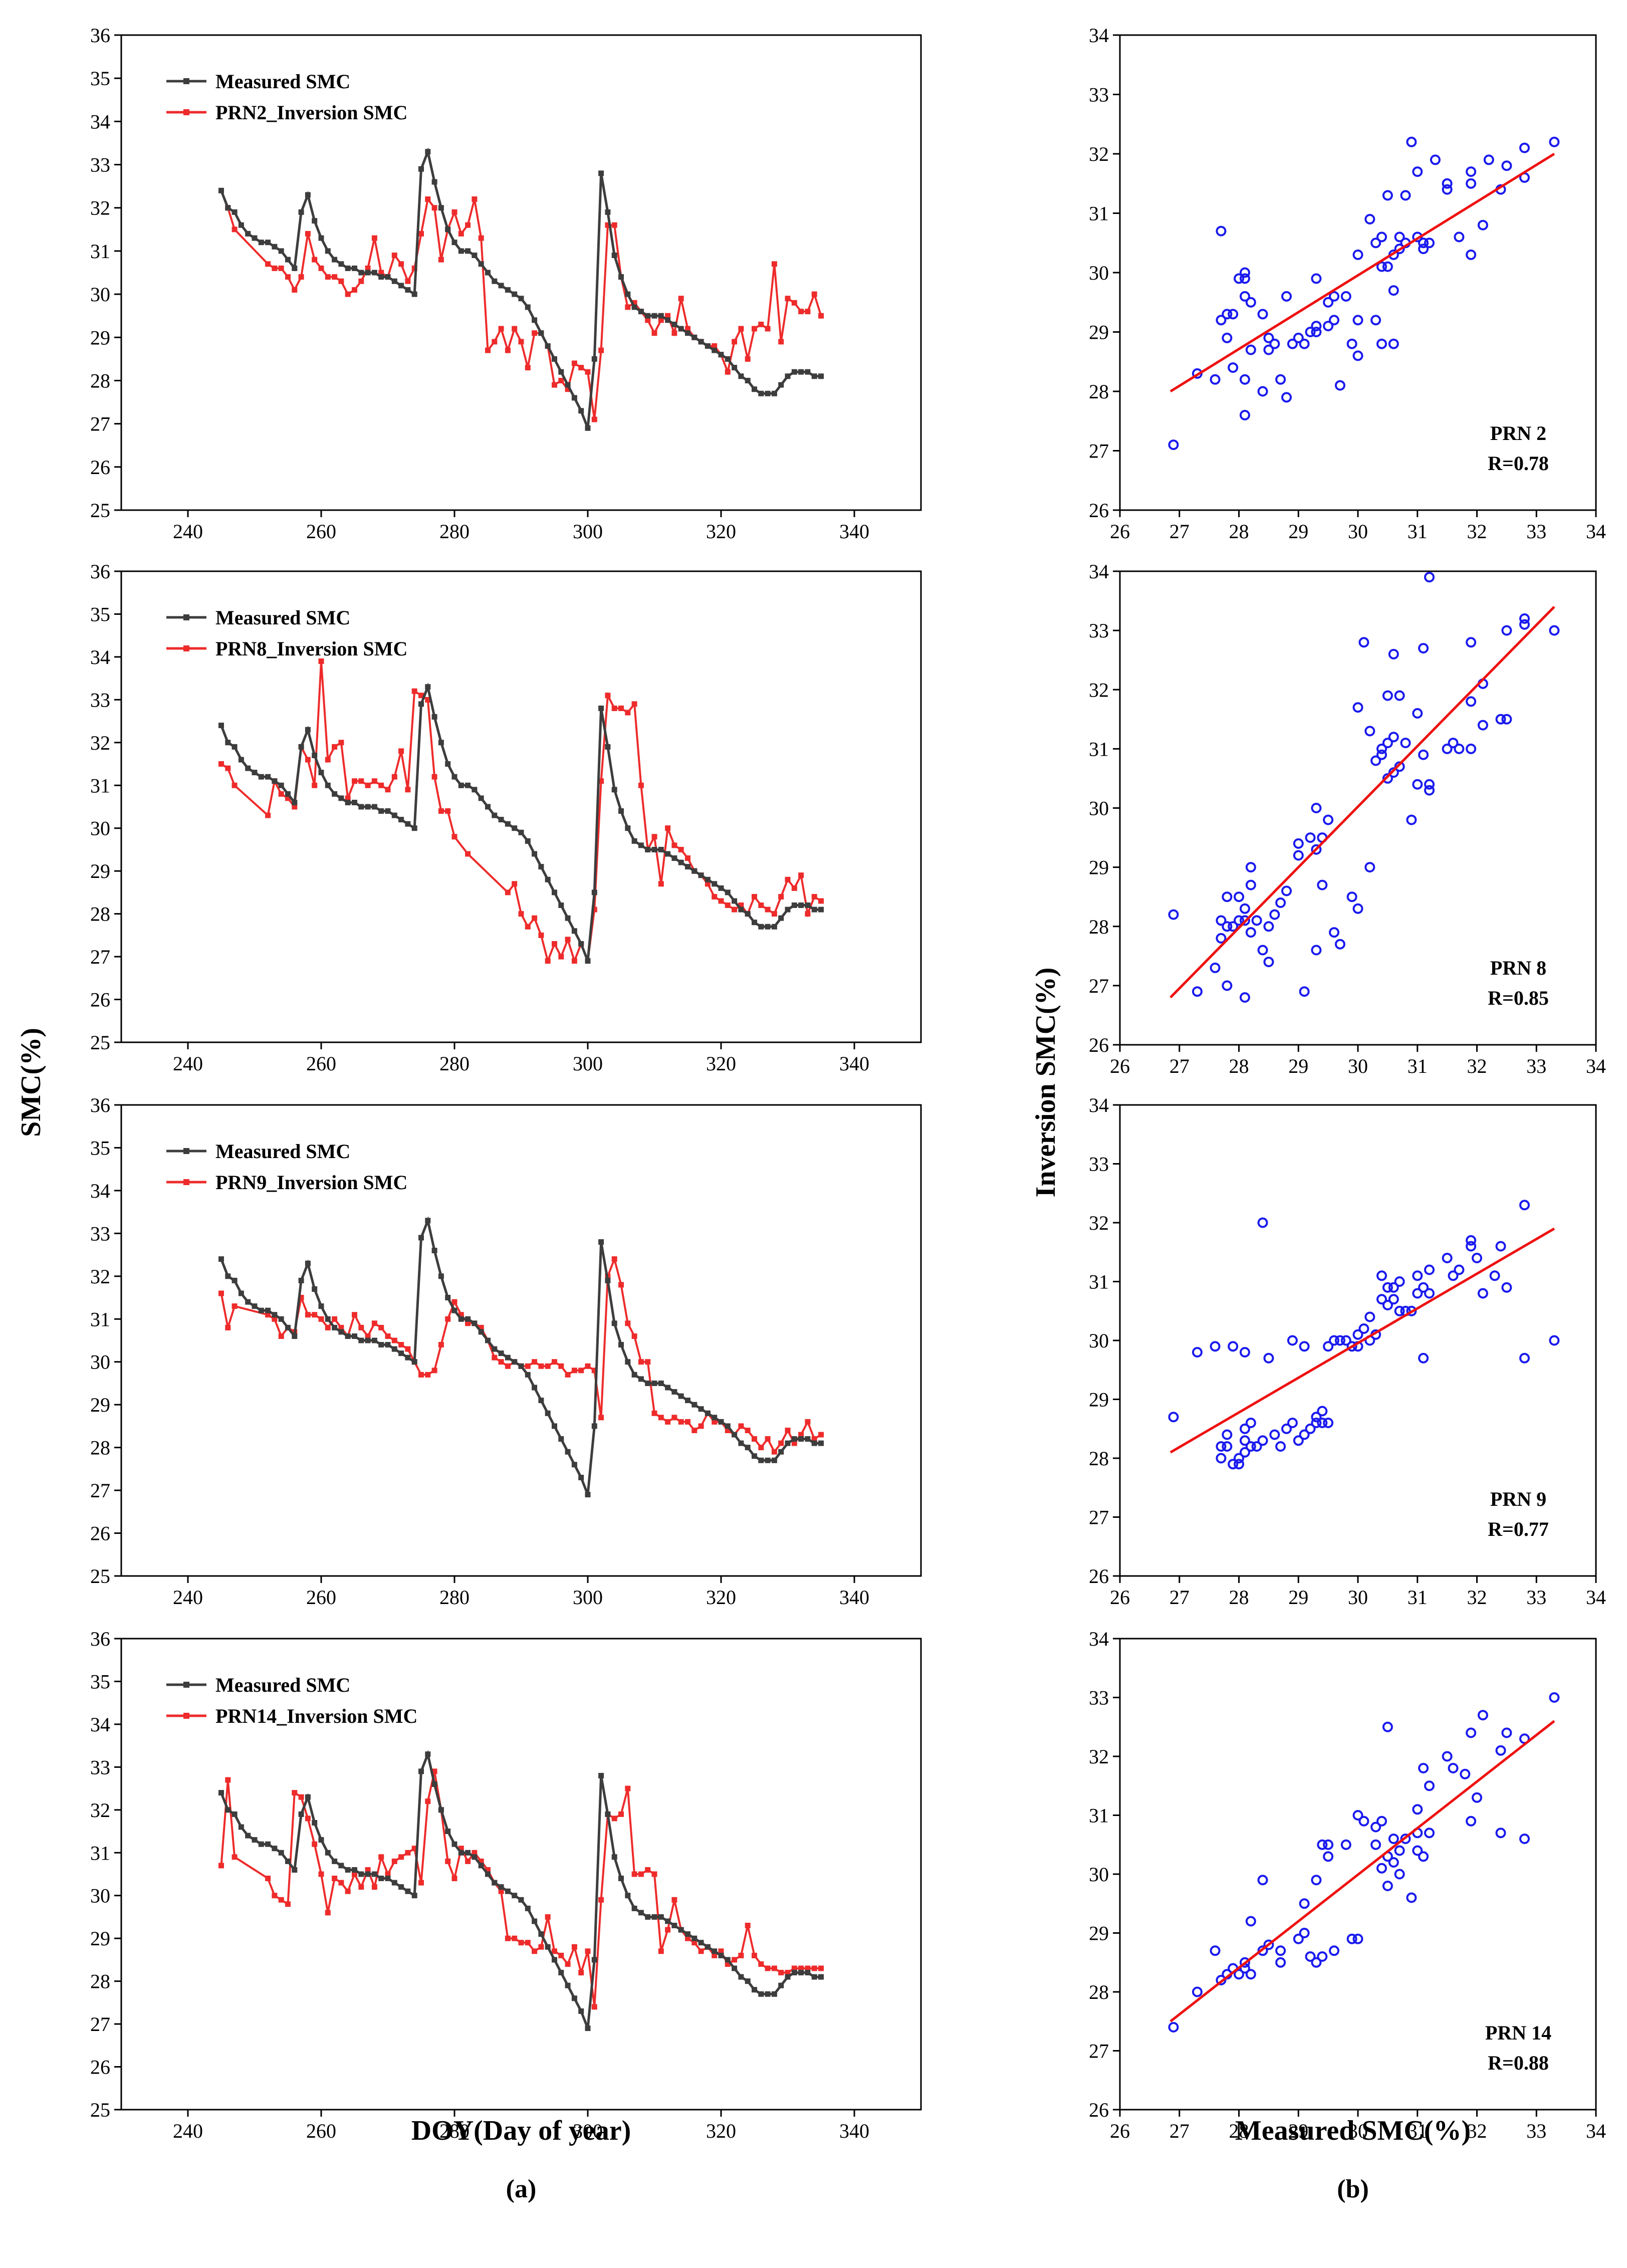 Image resolution: width=1627 pixels, height=2268 pixels. I want to click on sc-prn2-annotation: PRN 2, so click(1518, 433).